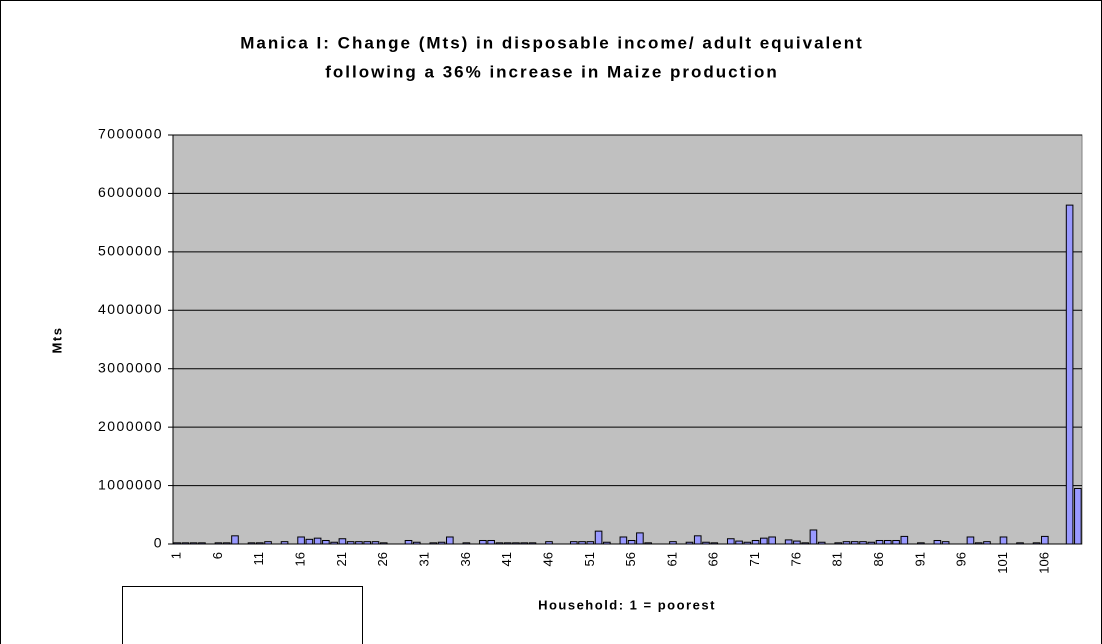 This screenshot has width=1102, height=644. Describe the element at coordinates (300, 559) in the screenshot. I see `x-tick-label: 16` at that location.